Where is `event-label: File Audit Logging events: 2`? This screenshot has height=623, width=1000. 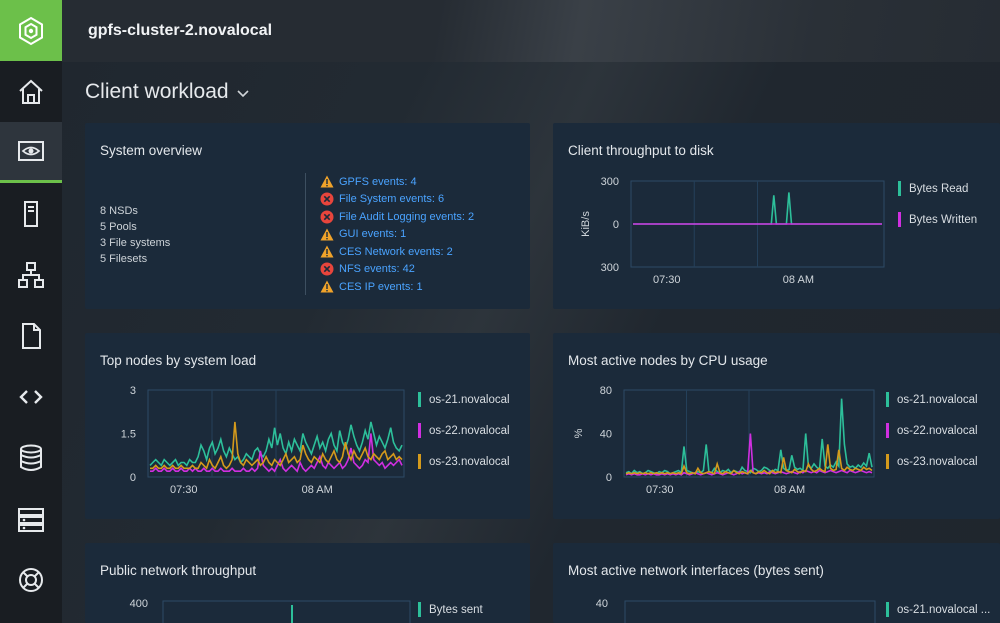 event-label: File Audit Logging events: 2 is located at coordinates (407, 216).